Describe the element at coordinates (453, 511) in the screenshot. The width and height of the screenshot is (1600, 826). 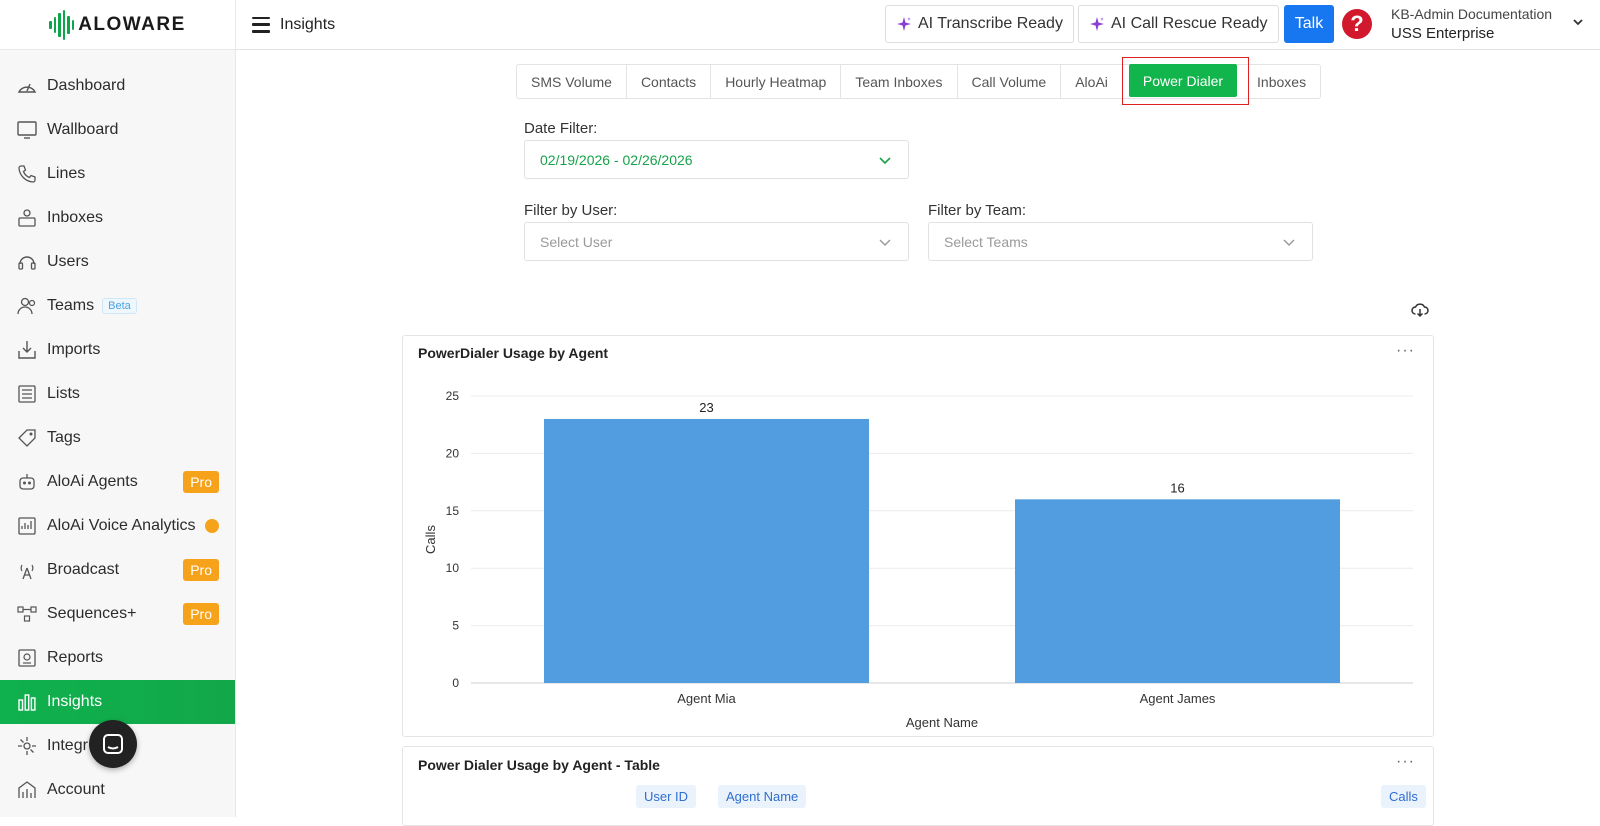
I see `y-tick-label: 15` at that location.